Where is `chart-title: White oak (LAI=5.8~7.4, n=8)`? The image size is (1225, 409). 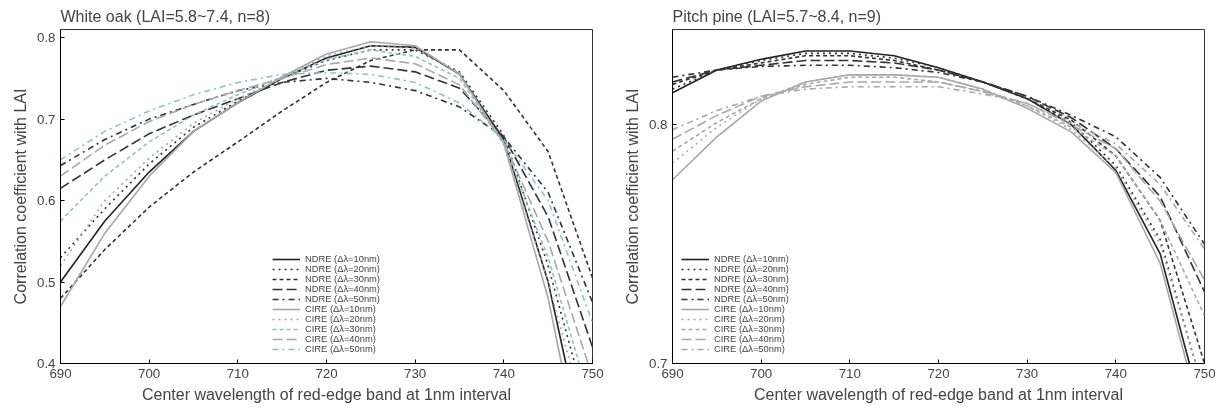
chart-title: White oak (LAI=5.8~7.4, n=8) is located at coordinates (165, 16).